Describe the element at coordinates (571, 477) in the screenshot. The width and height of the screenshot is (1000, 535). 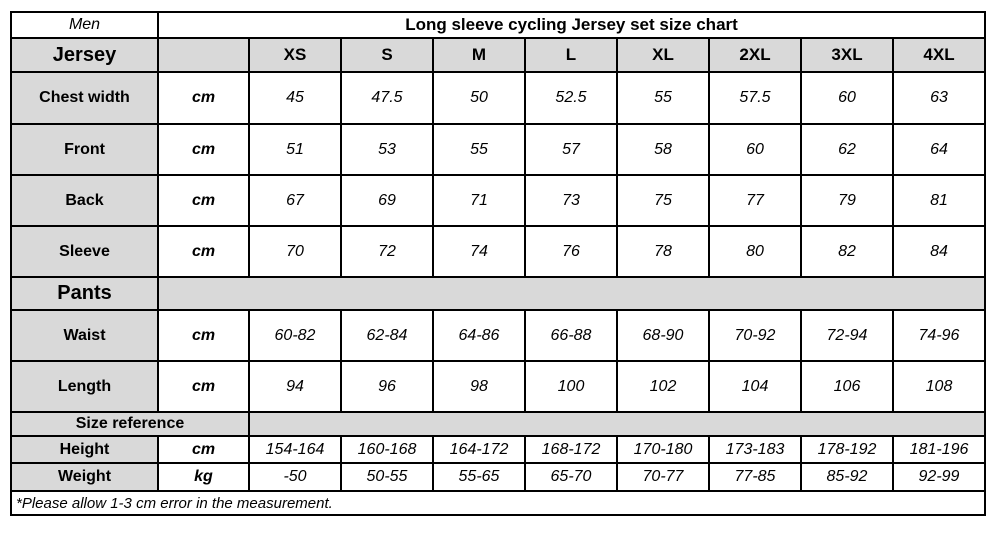
I see `value-cell: 65-70` at that location.